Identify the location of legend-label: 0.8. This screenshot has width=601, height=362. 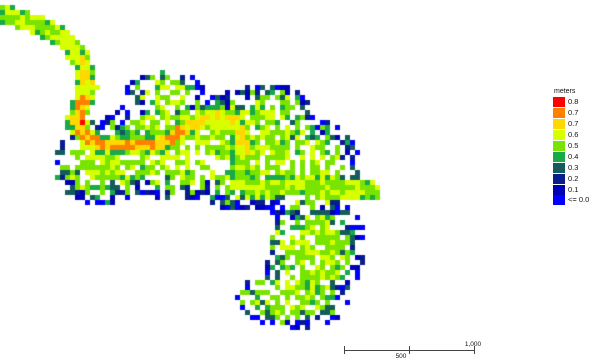
(573, 102).